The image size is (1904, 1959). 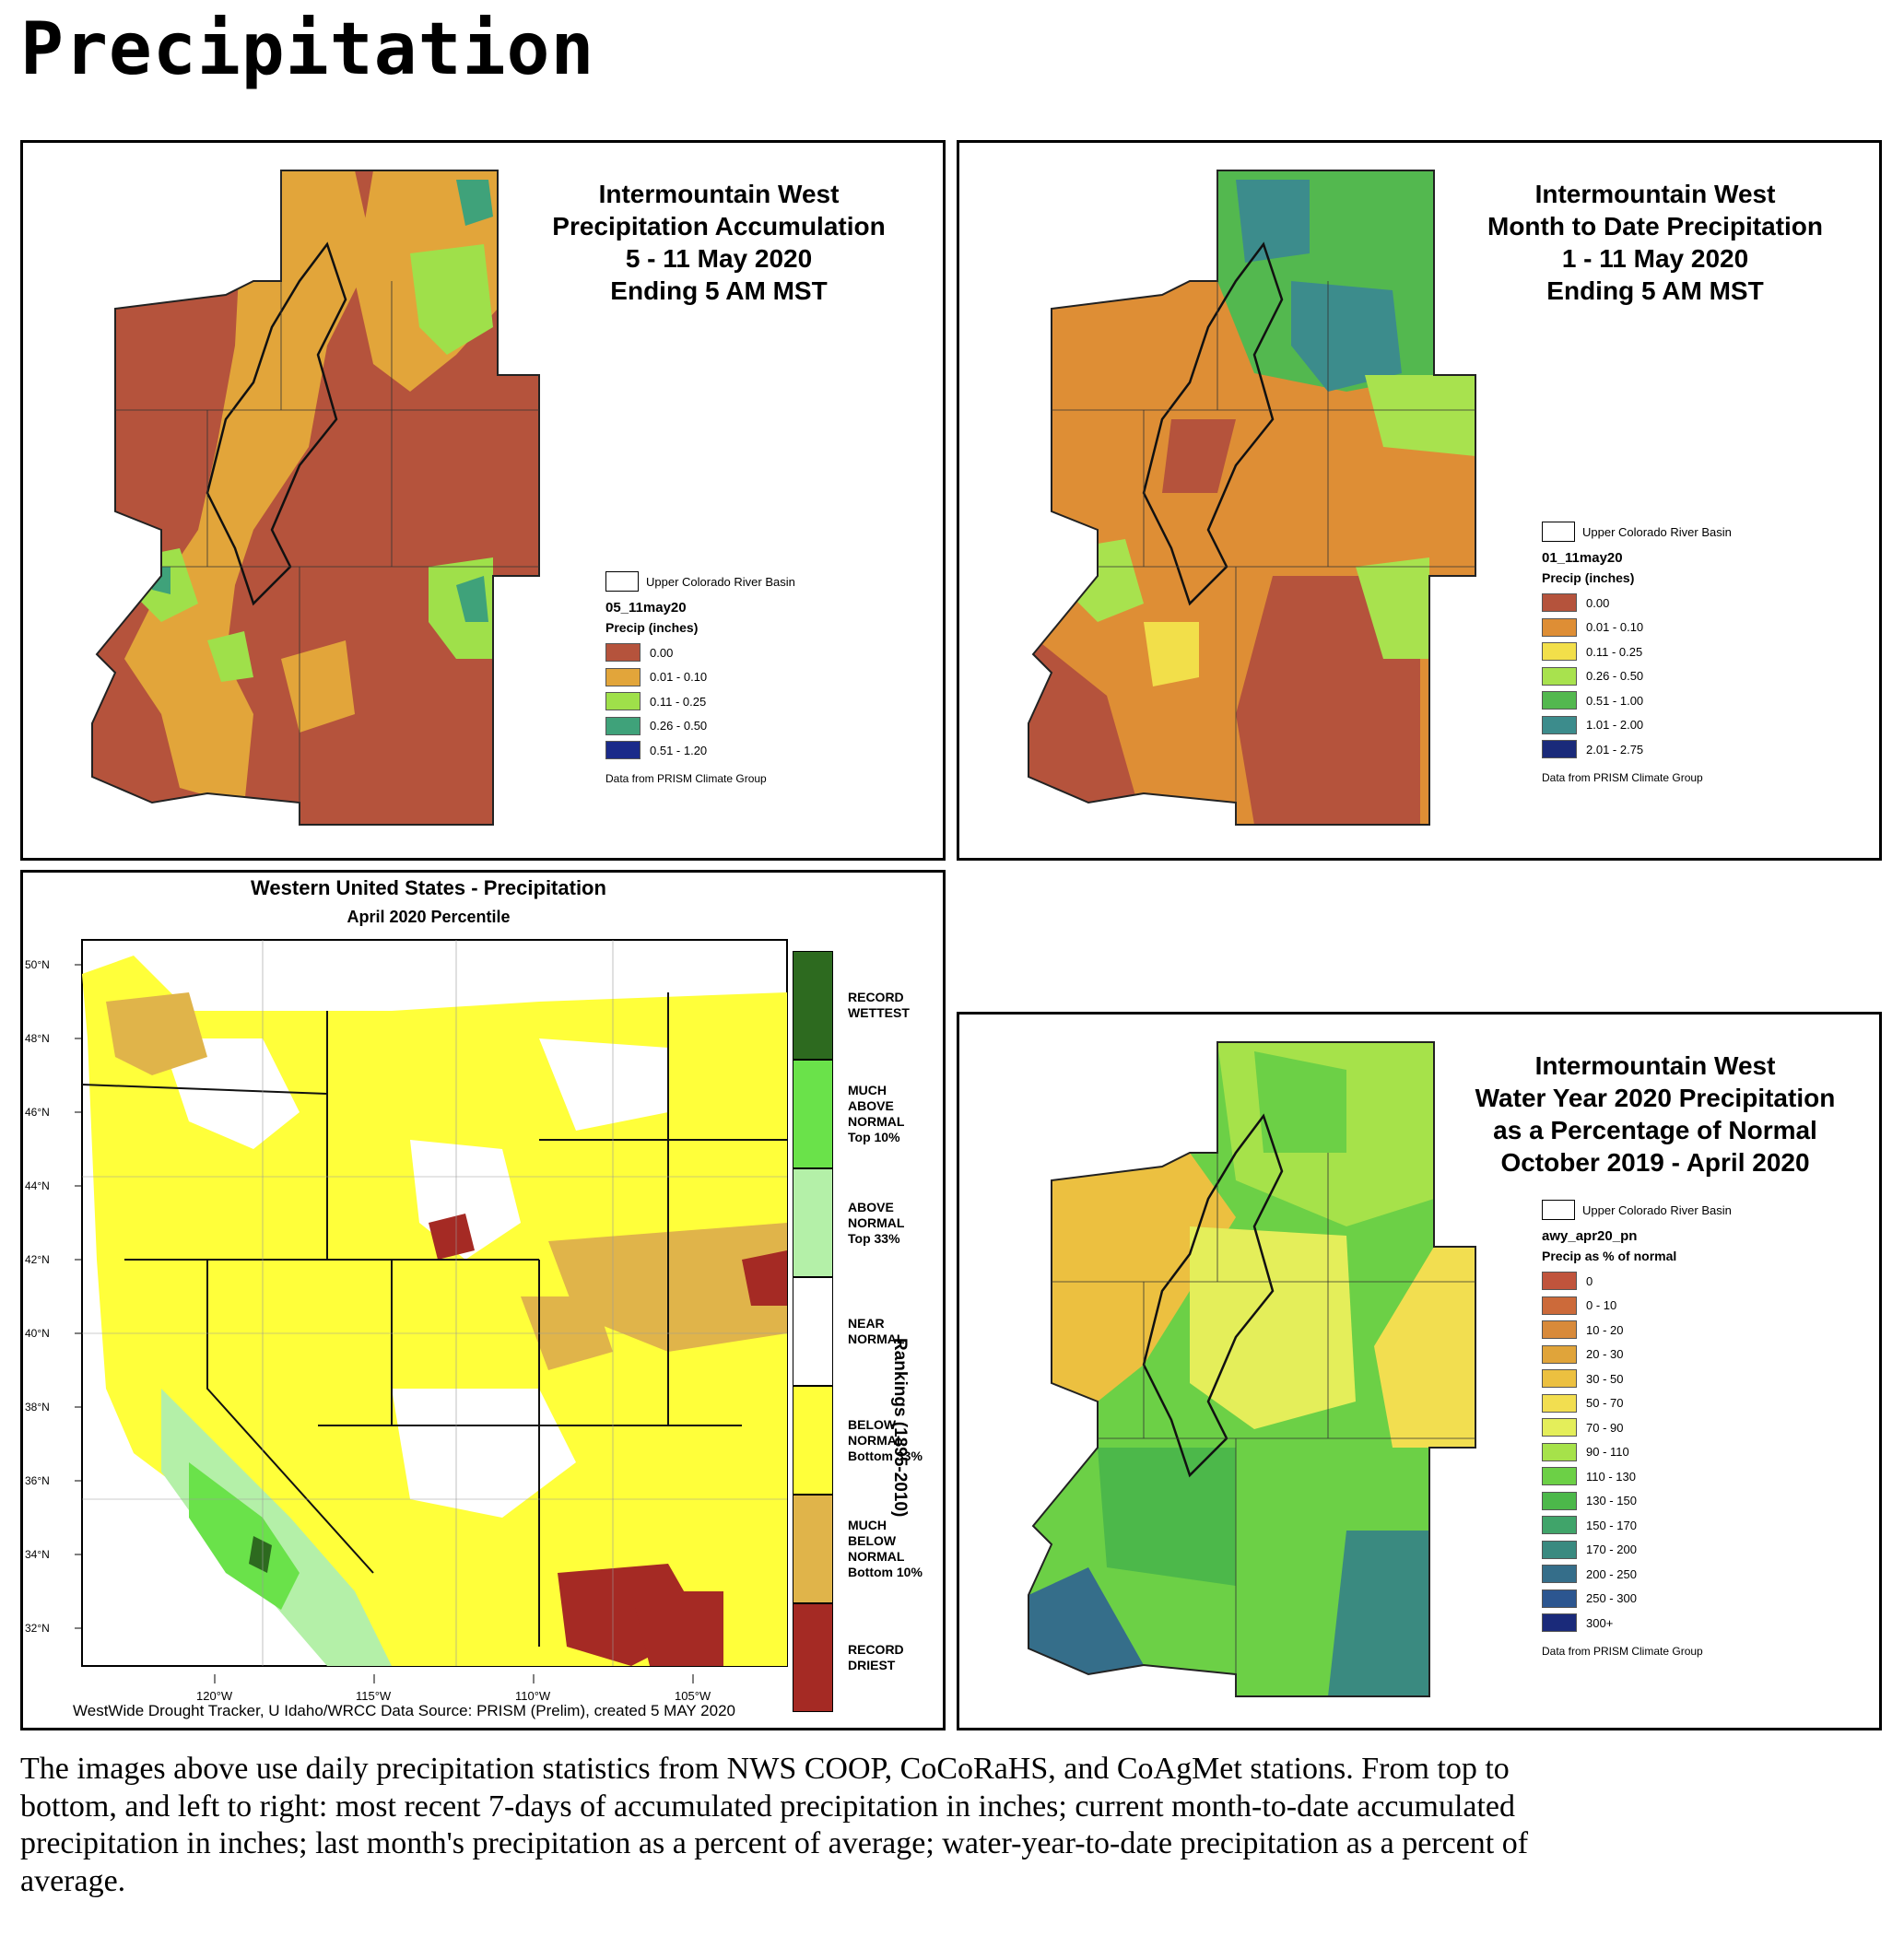 I want to click on legend-label: 0.00, so click(x=662, y=652).